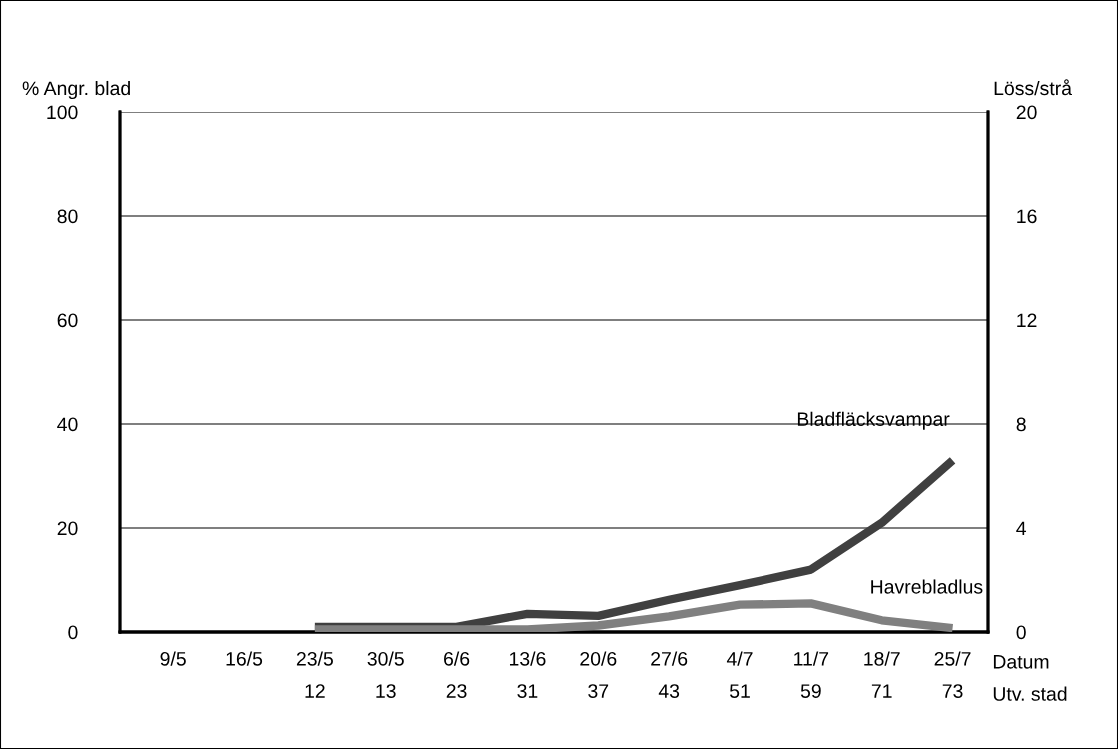  What do you see at coordinates (952, 674) in the screenshot?
I see `x-tick-label: 25/7 73` at bounding box center [952, 674].